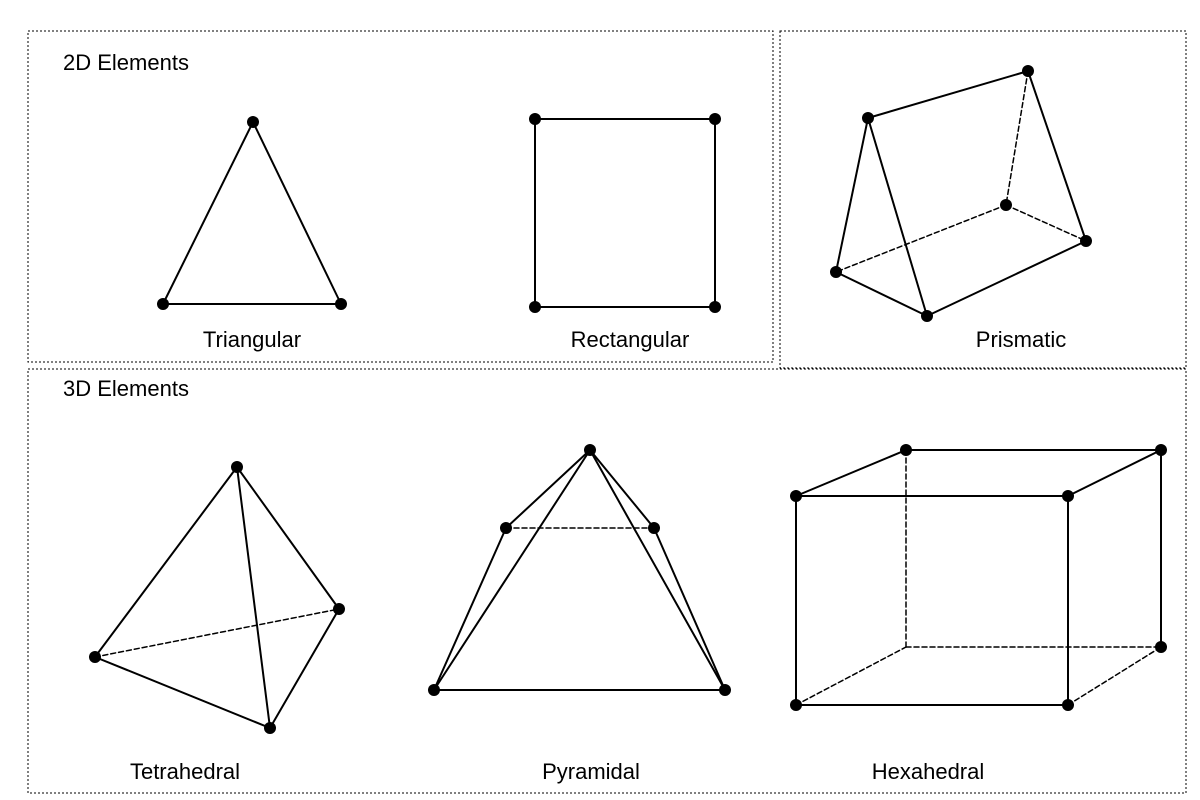 The width and height of the screenshot is (1200, 800). Describe the element at coordinates (978, 577) in the screenshot. I see `hexahedral-element` at that location.